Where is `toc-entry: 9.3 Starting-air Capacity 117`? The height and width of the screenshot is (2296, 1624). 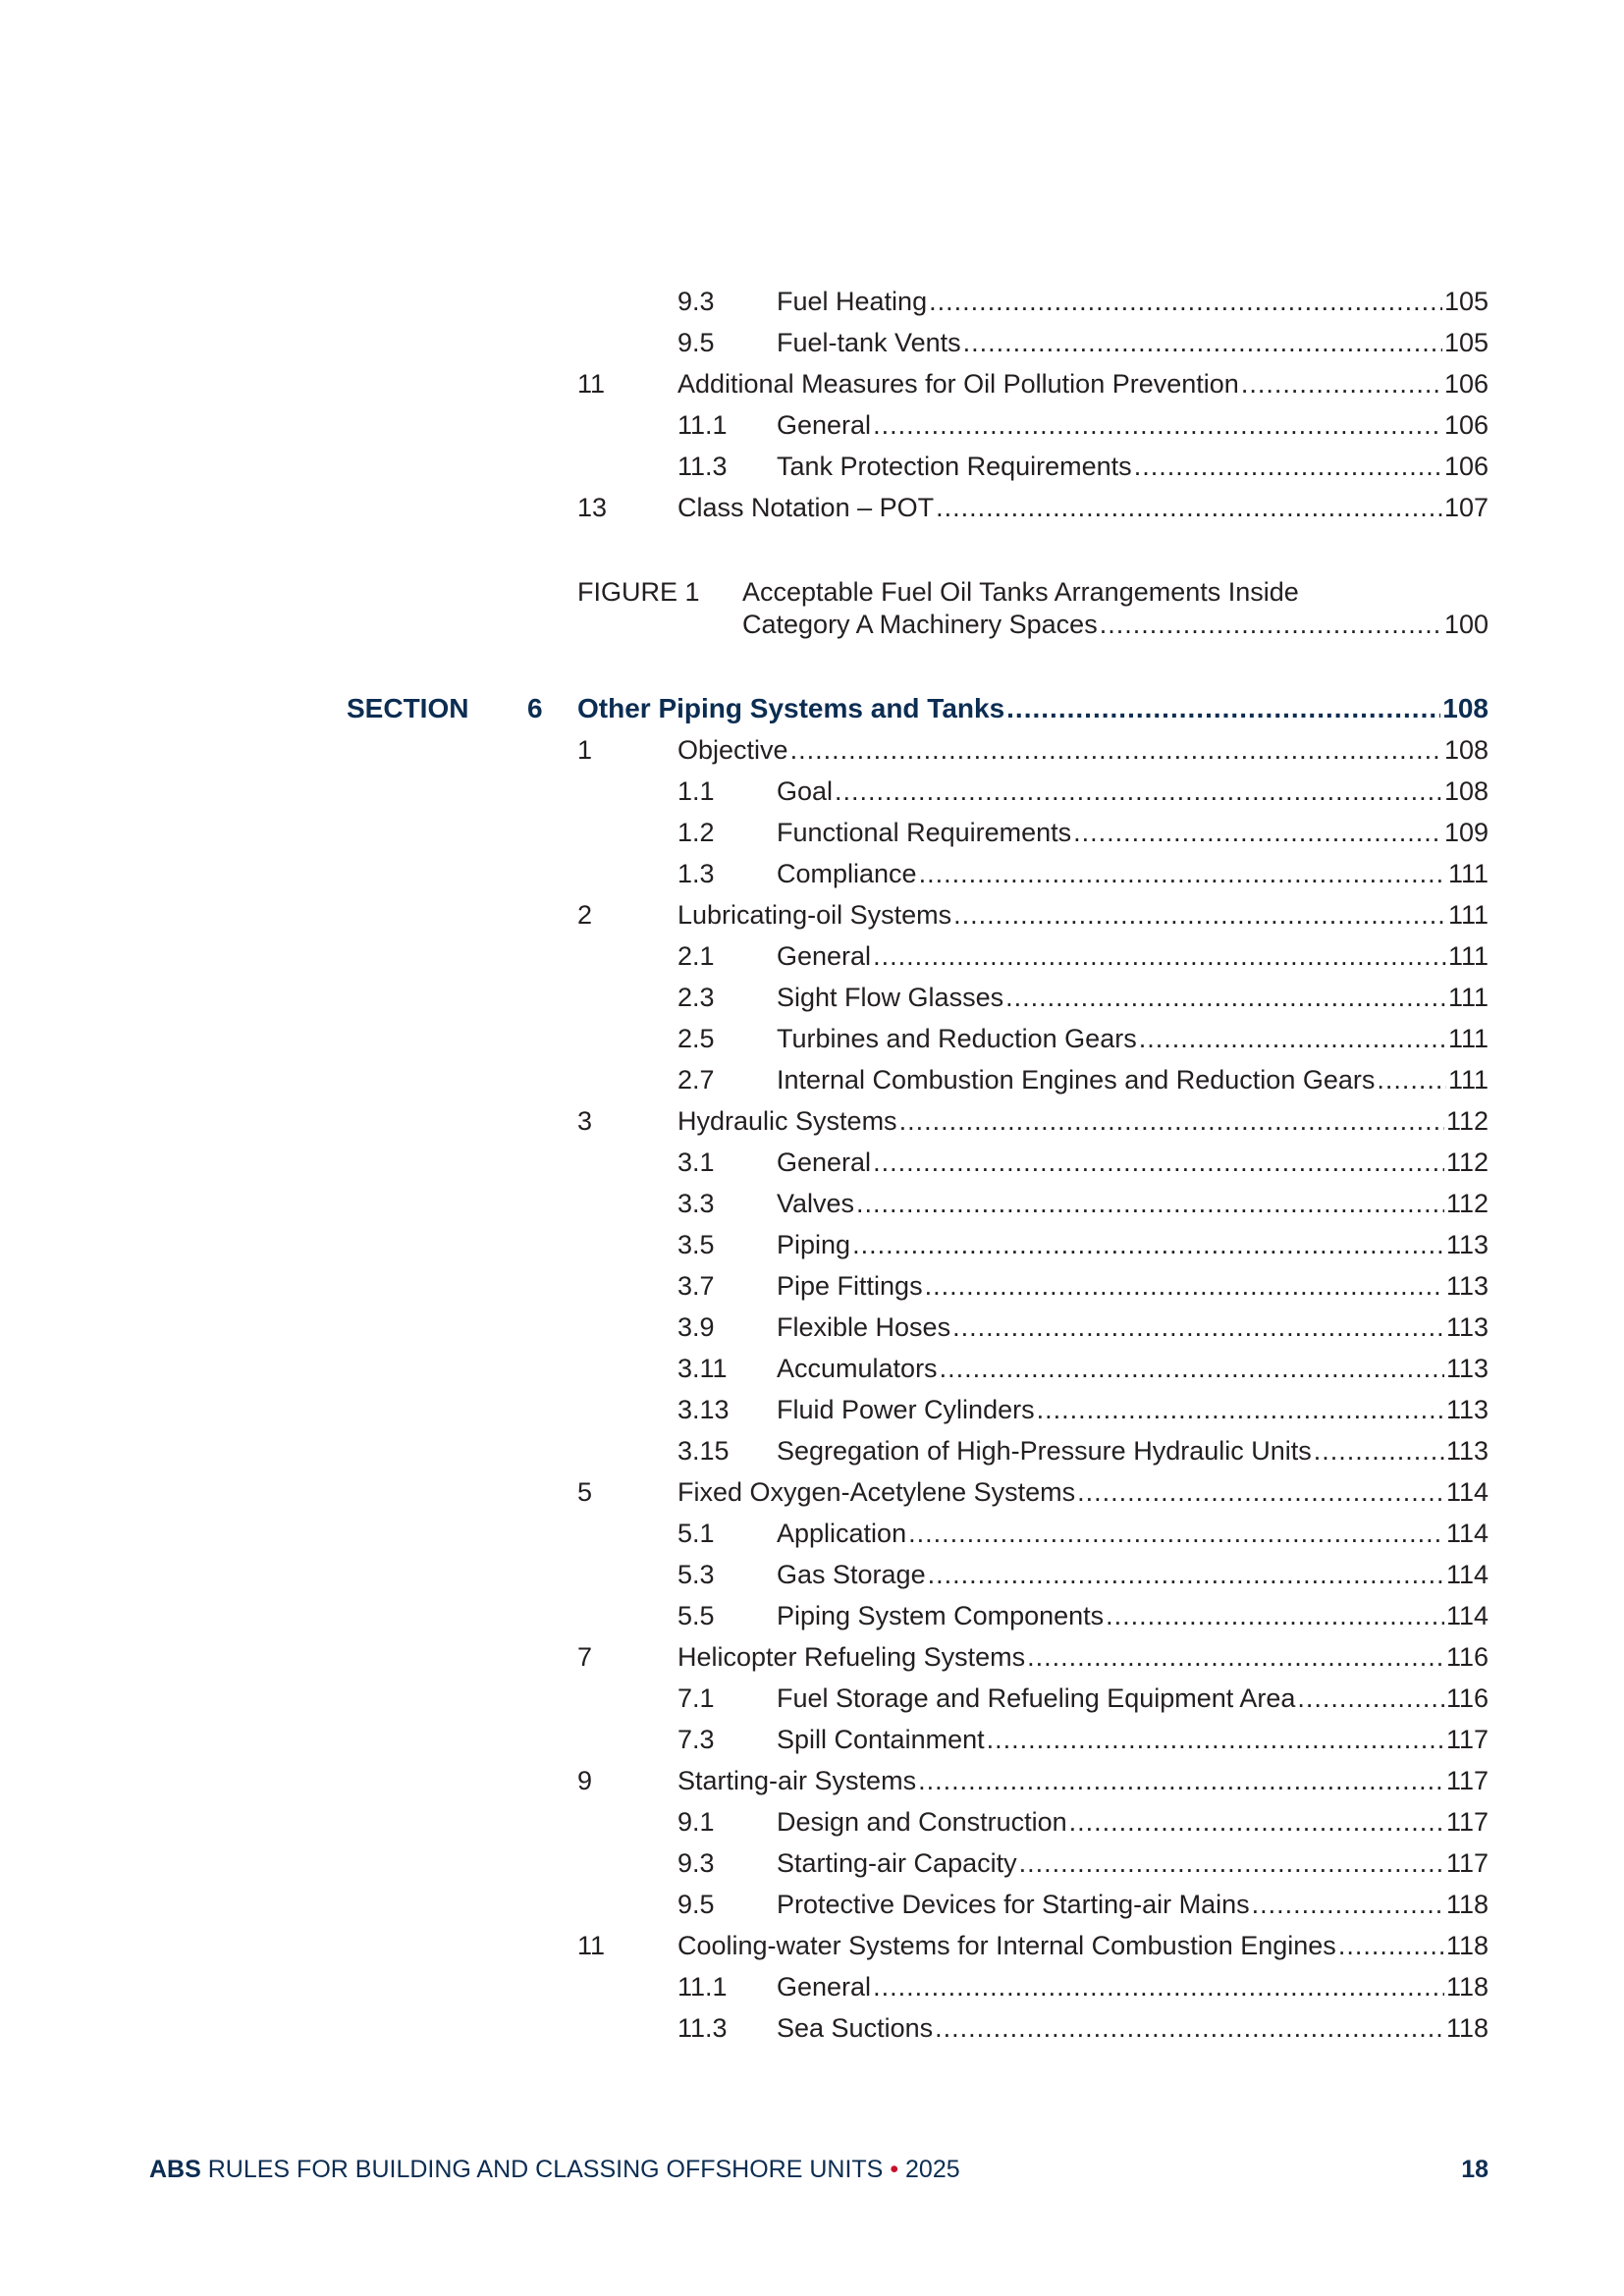
toc-entry: 9.3 Starting-air Capacity 117 is located at coordinates (812, 1863).